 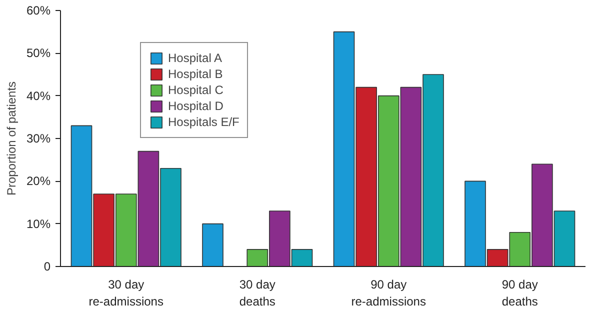 I want to click on y-tick-label: 50%, so click(x=38, y=53).